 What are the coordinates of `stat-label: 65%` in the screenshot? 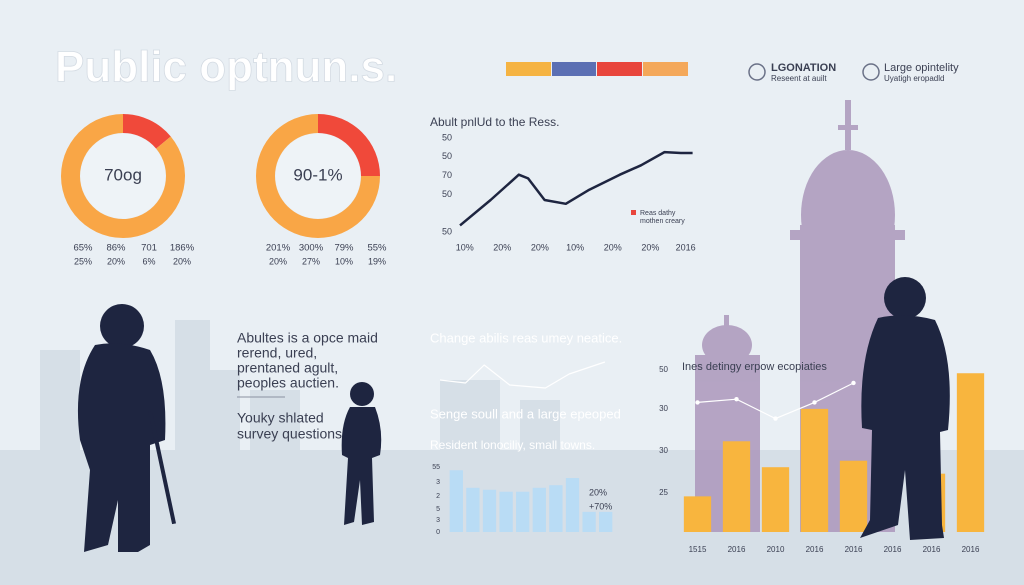 It's located at (83, 248).